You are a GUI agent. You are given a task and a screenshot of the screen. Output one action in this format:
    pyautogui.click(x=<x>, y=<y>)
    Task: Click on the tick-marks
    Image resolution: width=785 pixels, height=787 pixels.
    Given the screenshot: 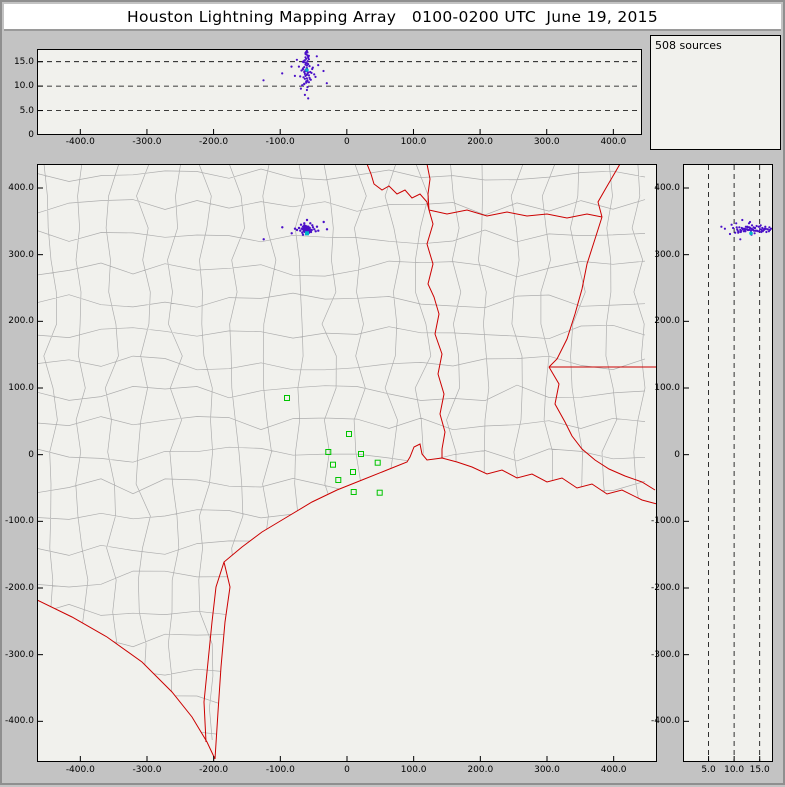 What is the action you would take?
    pyautogui.click(x=326, y=98)
    